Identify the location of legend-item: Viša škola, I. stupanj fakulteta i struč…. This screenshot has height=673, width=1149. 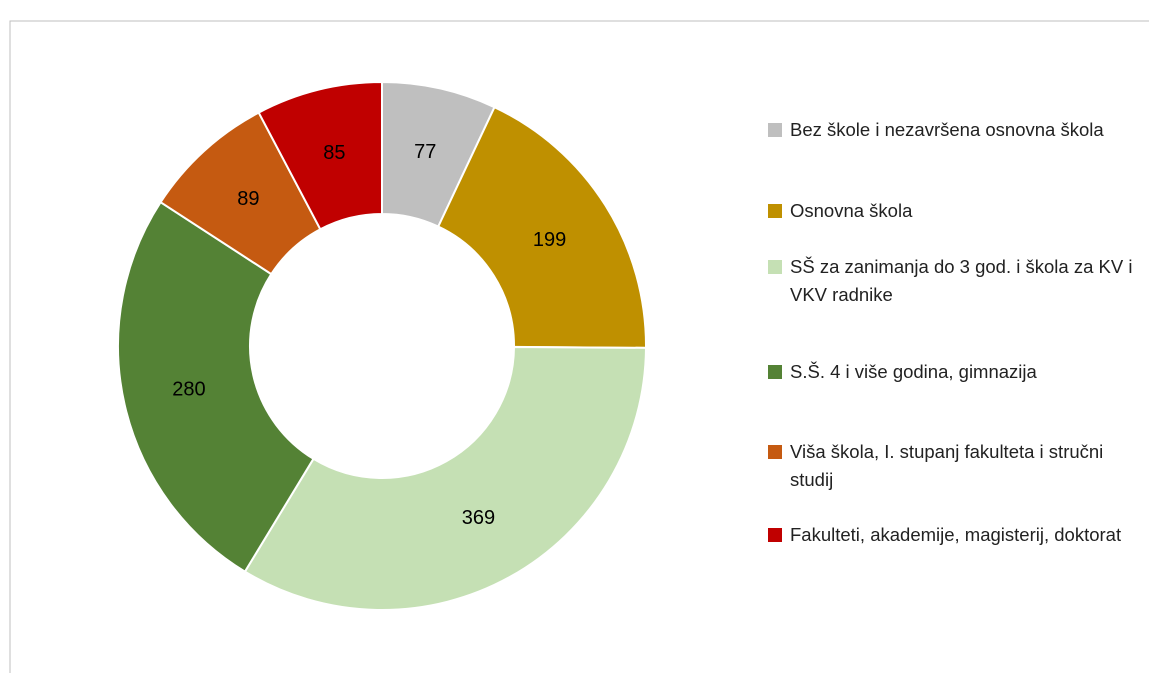
(953, 466).